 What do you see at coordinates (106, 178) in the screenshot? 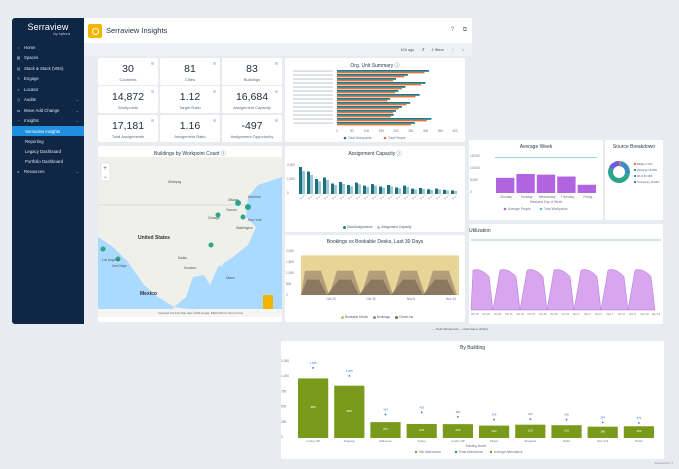
I see `zoom-out-icon: −` at bounding box center [106, 178].